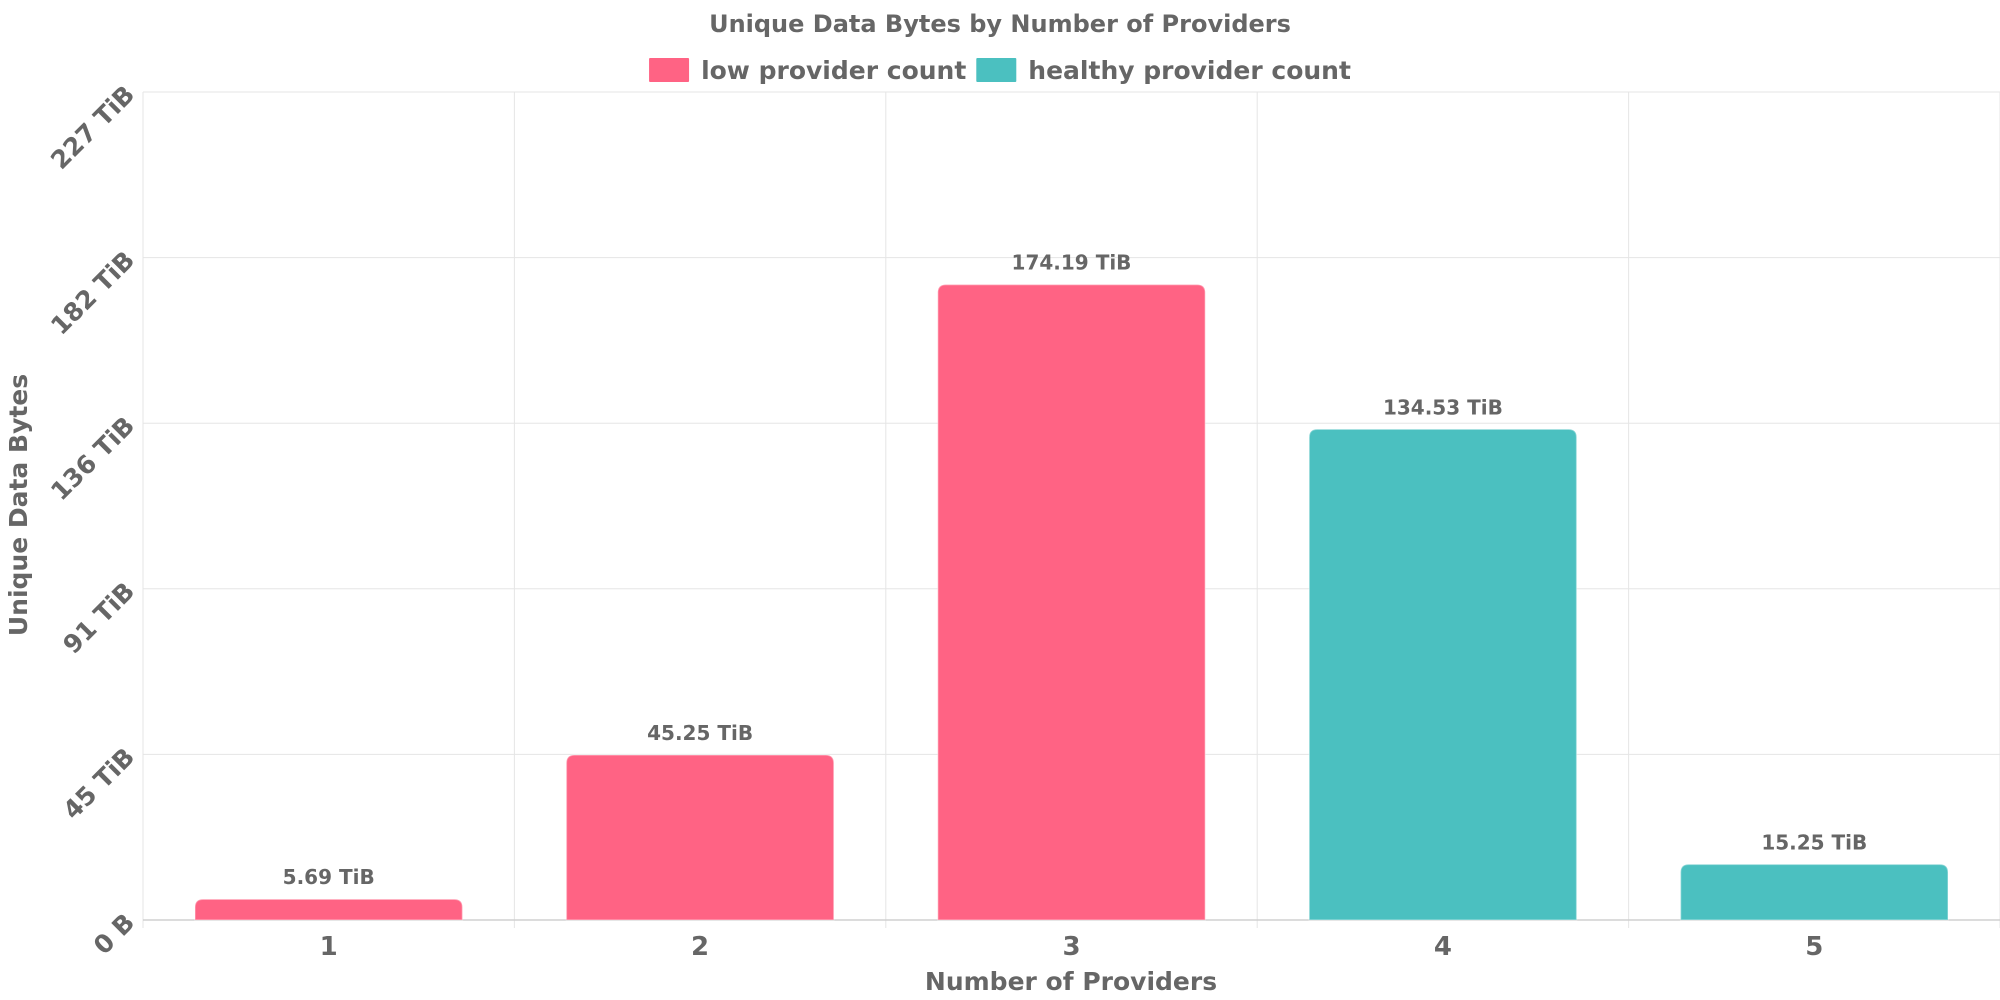  What do you see at coordinates (700, 947) in the screenshot?
I see `x-tick-label: 2` at bounding box center [700, 947].